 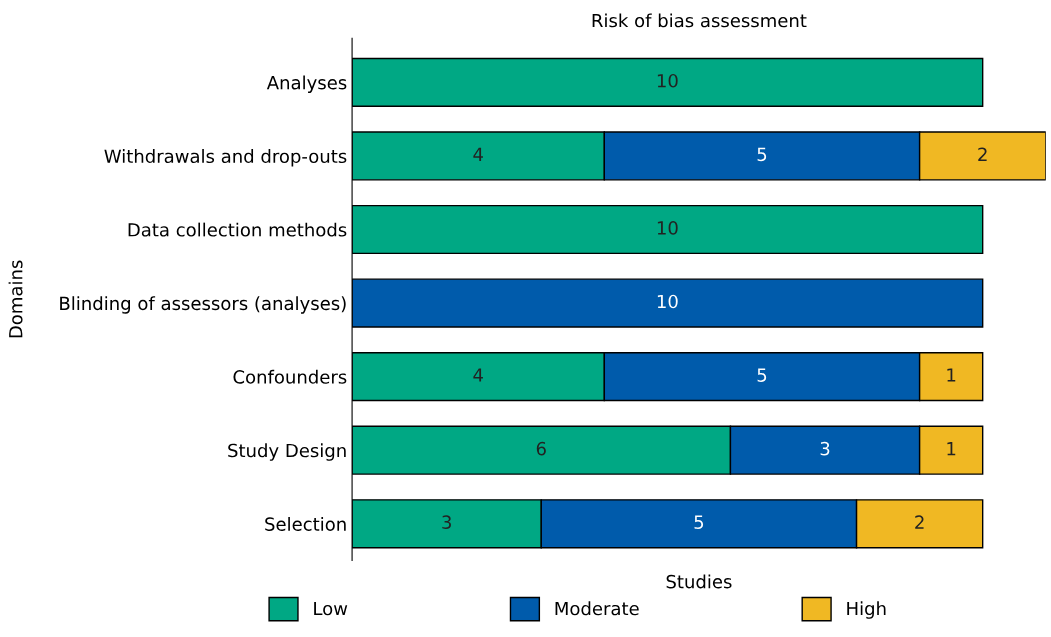 I want to click on legend-label: Low, so click(x=331, y=608).